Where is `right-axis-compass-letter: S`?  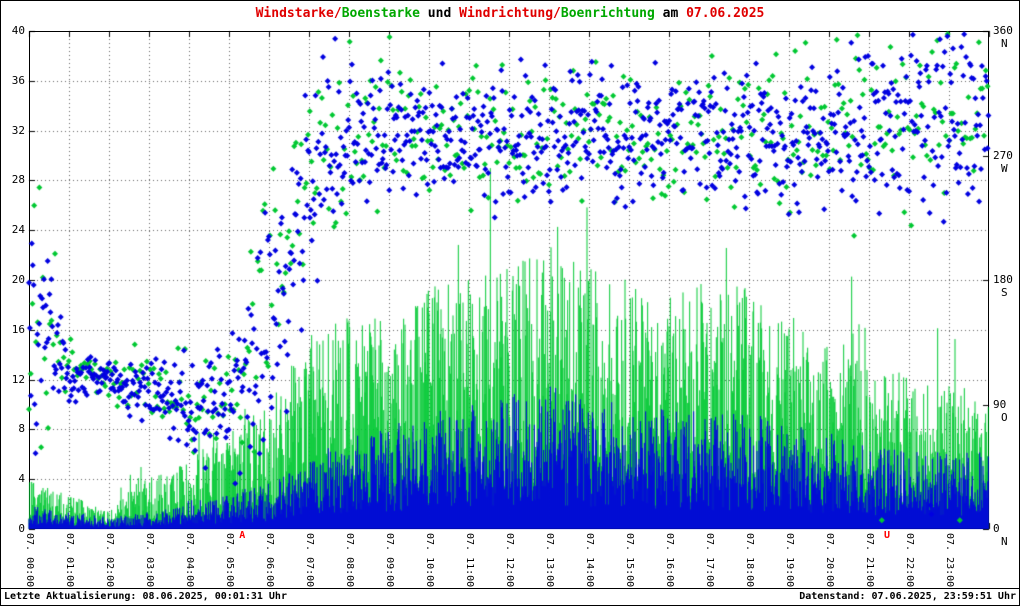 right-axis-compass-letter: S is located at coordinates (1004, 292).